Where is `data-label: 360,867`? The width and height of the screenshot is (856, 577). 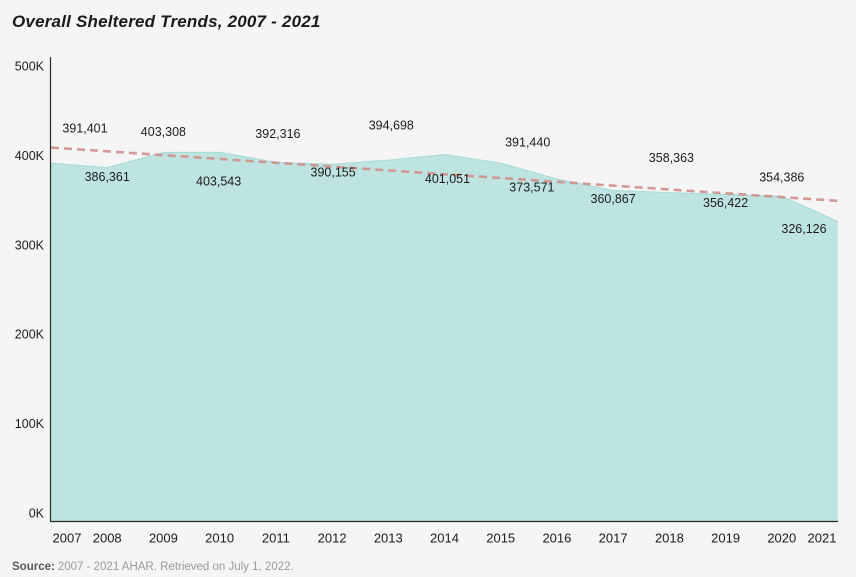 data-label: 360,867 is located at coordinates (613, 199).